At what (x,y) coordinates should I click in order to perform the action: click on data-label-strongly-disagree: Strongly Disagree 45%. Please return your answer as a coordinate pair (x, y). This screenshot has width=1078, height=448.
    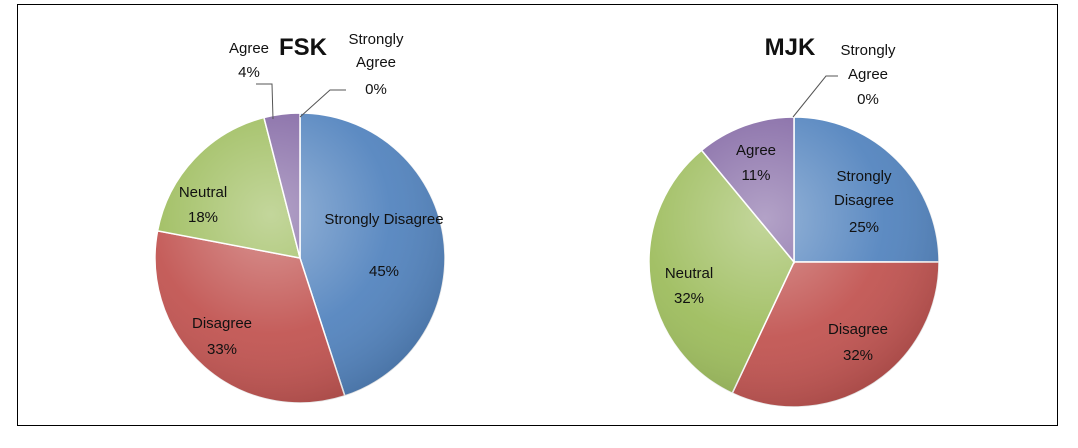
    Looking at the image, I should click on (383, 245).